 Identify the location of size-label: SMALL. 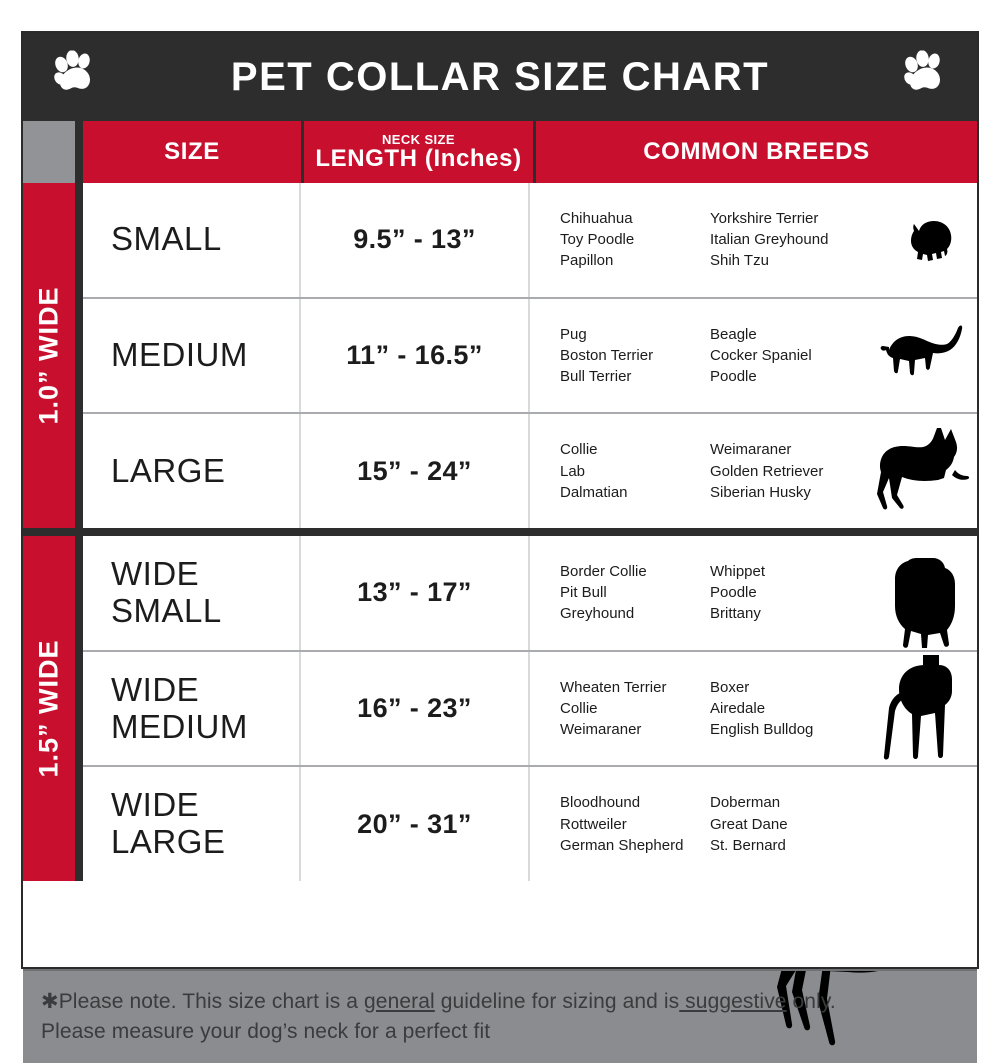
(166, 239).